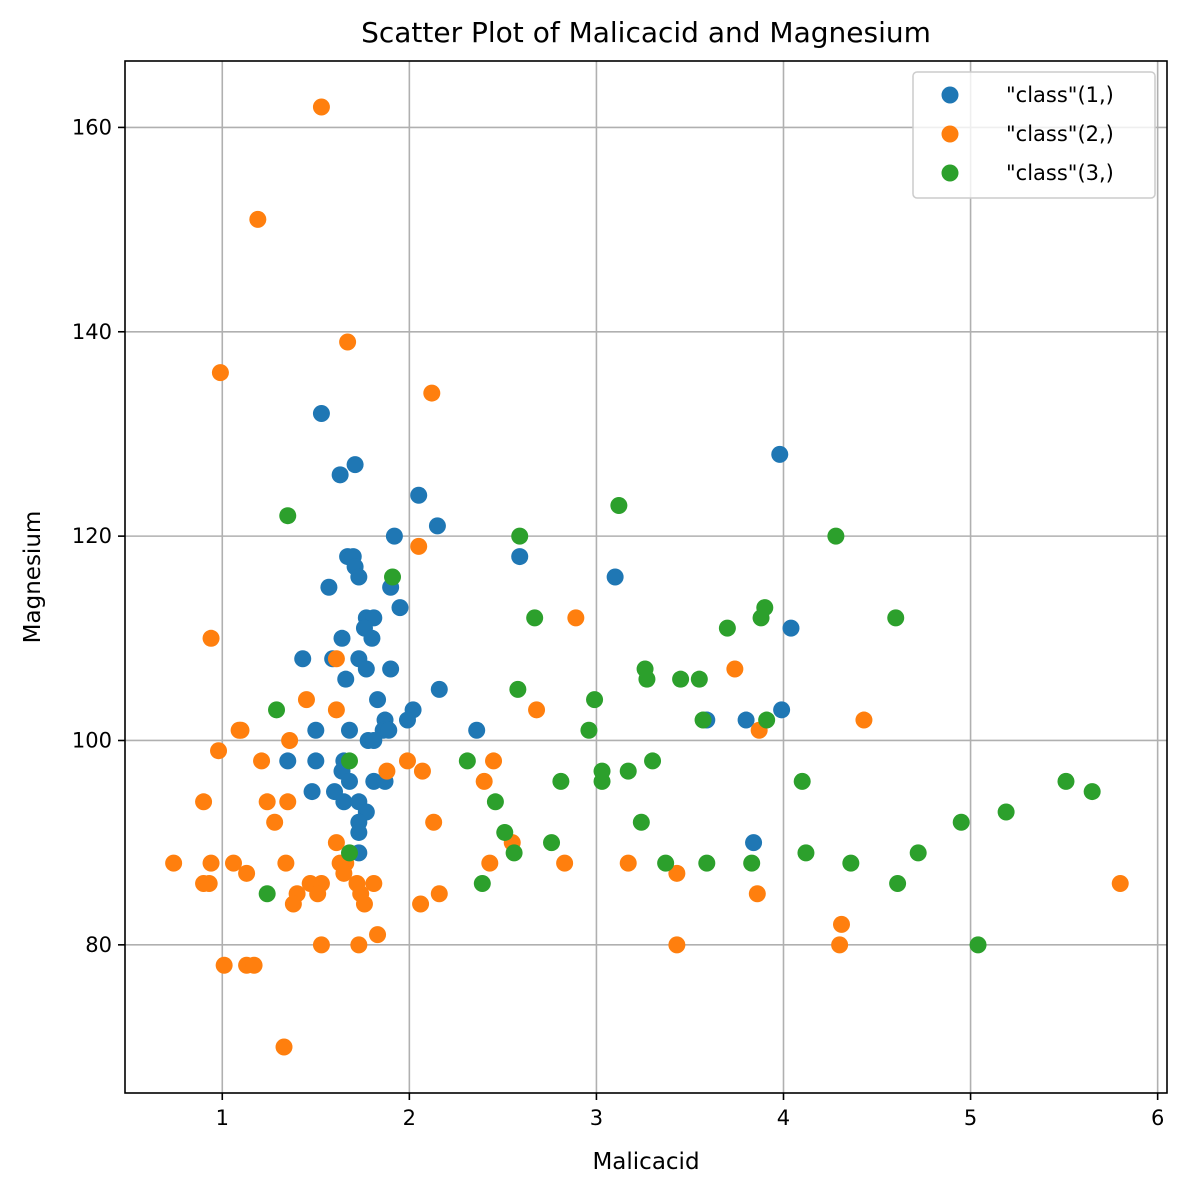 The image size is (1186, 1194). Describe the element at coordinates (409, 1118) in the screenshot. I see `x-tick-label: 2` at that location.